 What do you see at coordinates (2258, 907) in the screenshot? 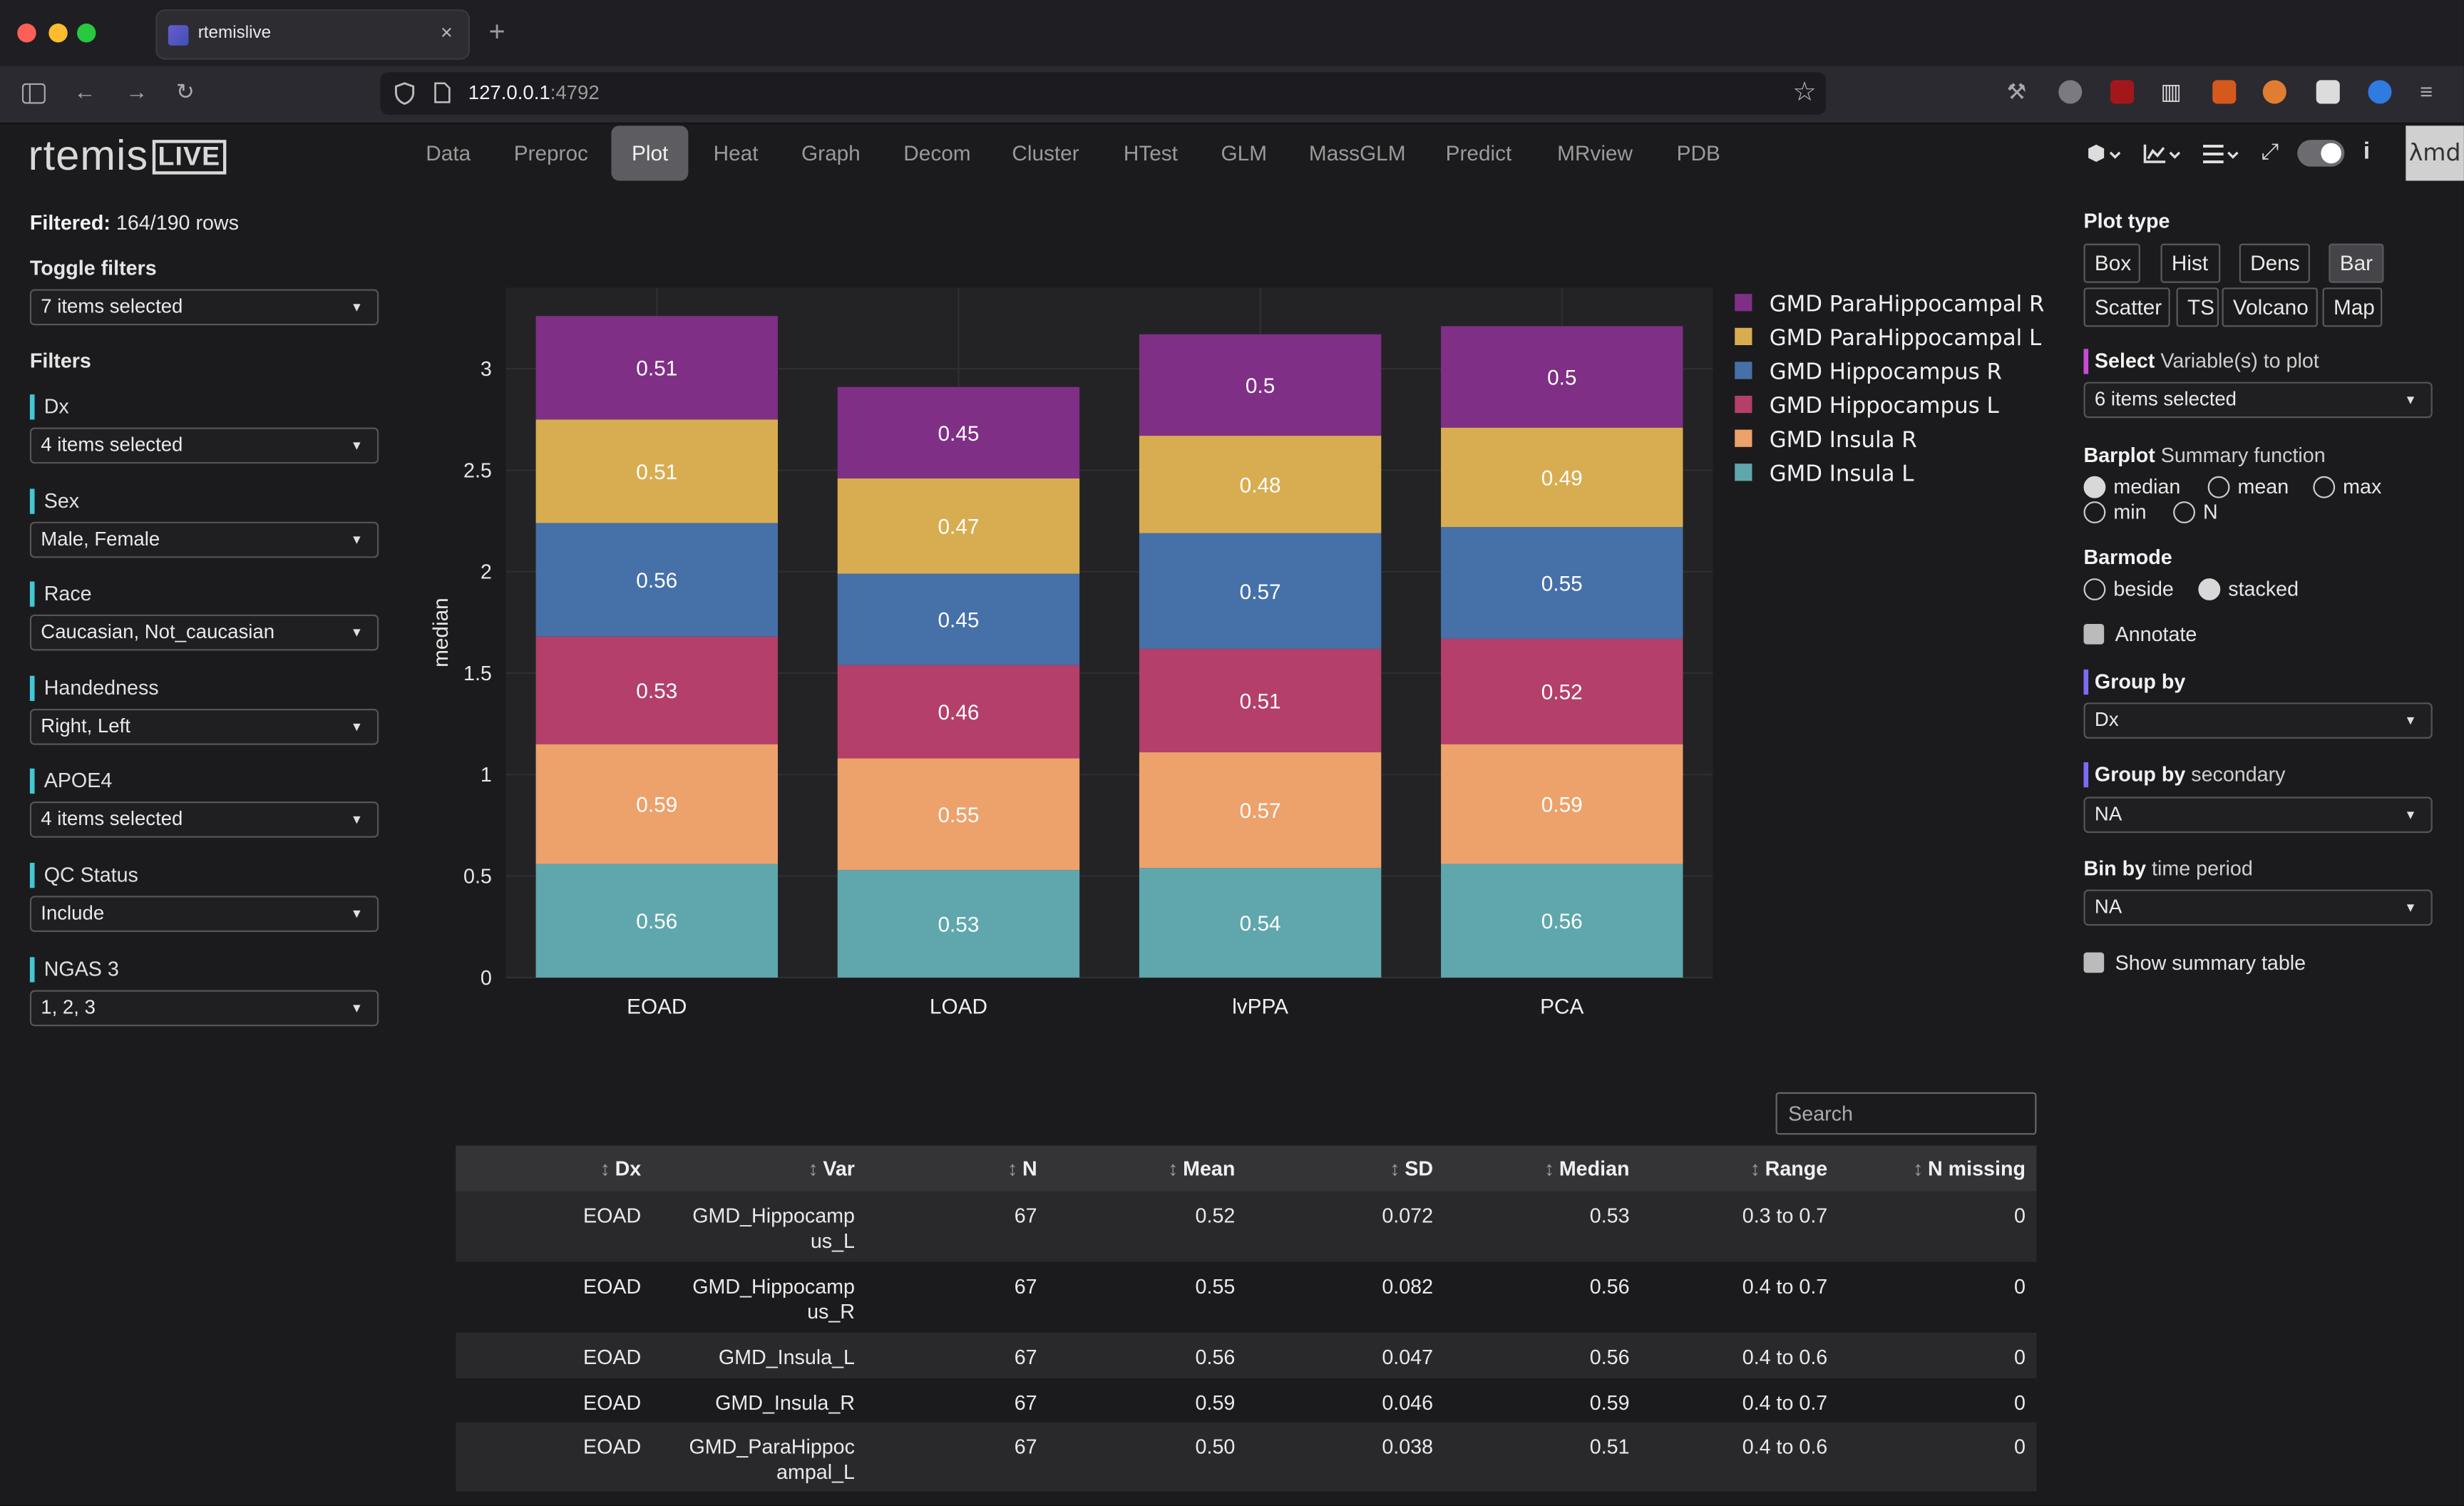
I see `bin-by-select: NA ▼` at bounding box center [2258, 907].